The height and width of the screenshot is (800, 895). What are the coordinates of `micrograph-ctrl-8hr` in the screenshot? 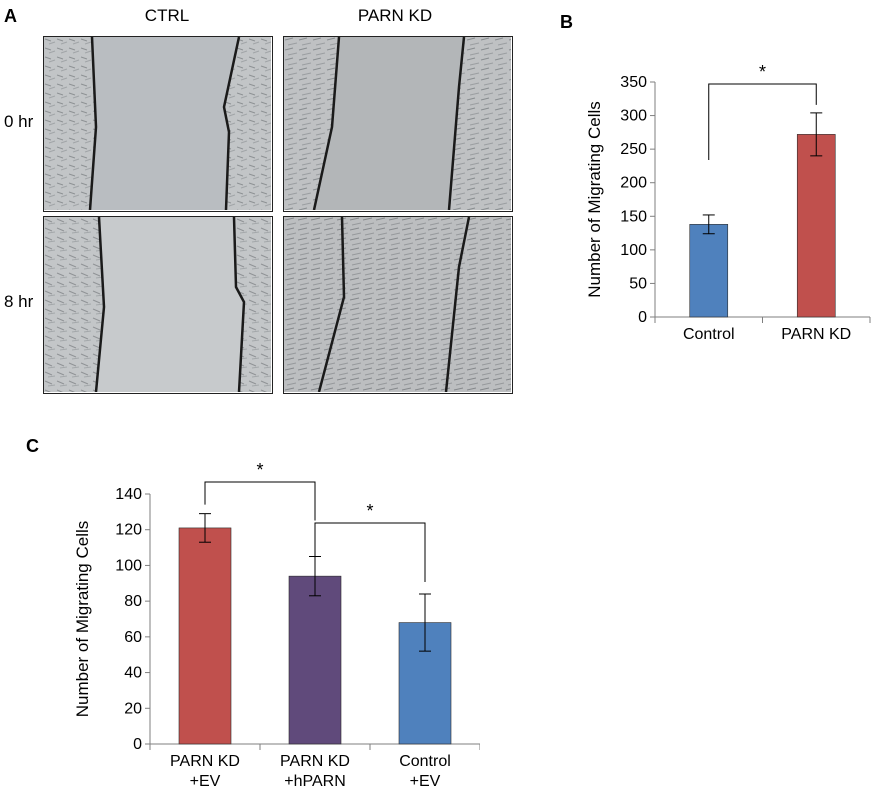 It's located at (158, 305).